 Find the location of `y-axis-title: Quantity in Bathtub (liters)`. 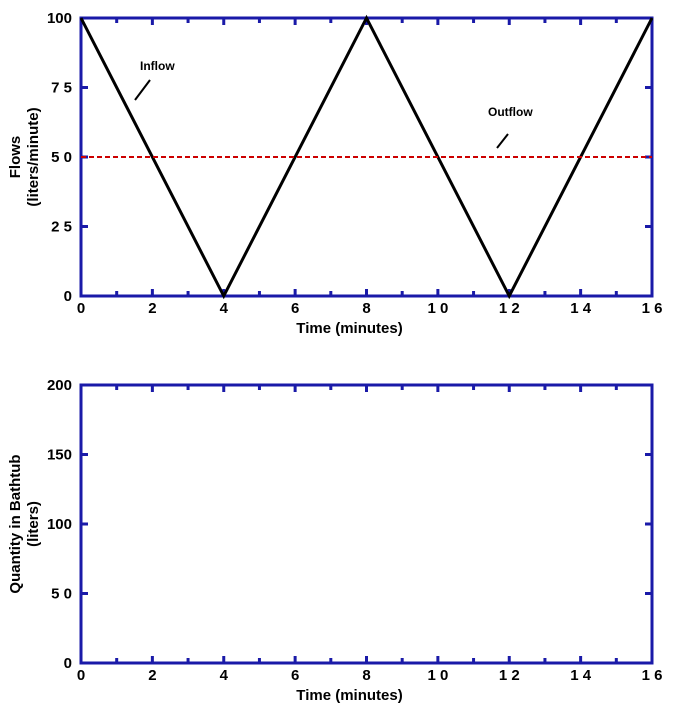

y-axis-title: Quantity in Bathtub (liters) is located at coordinates (24, 523).